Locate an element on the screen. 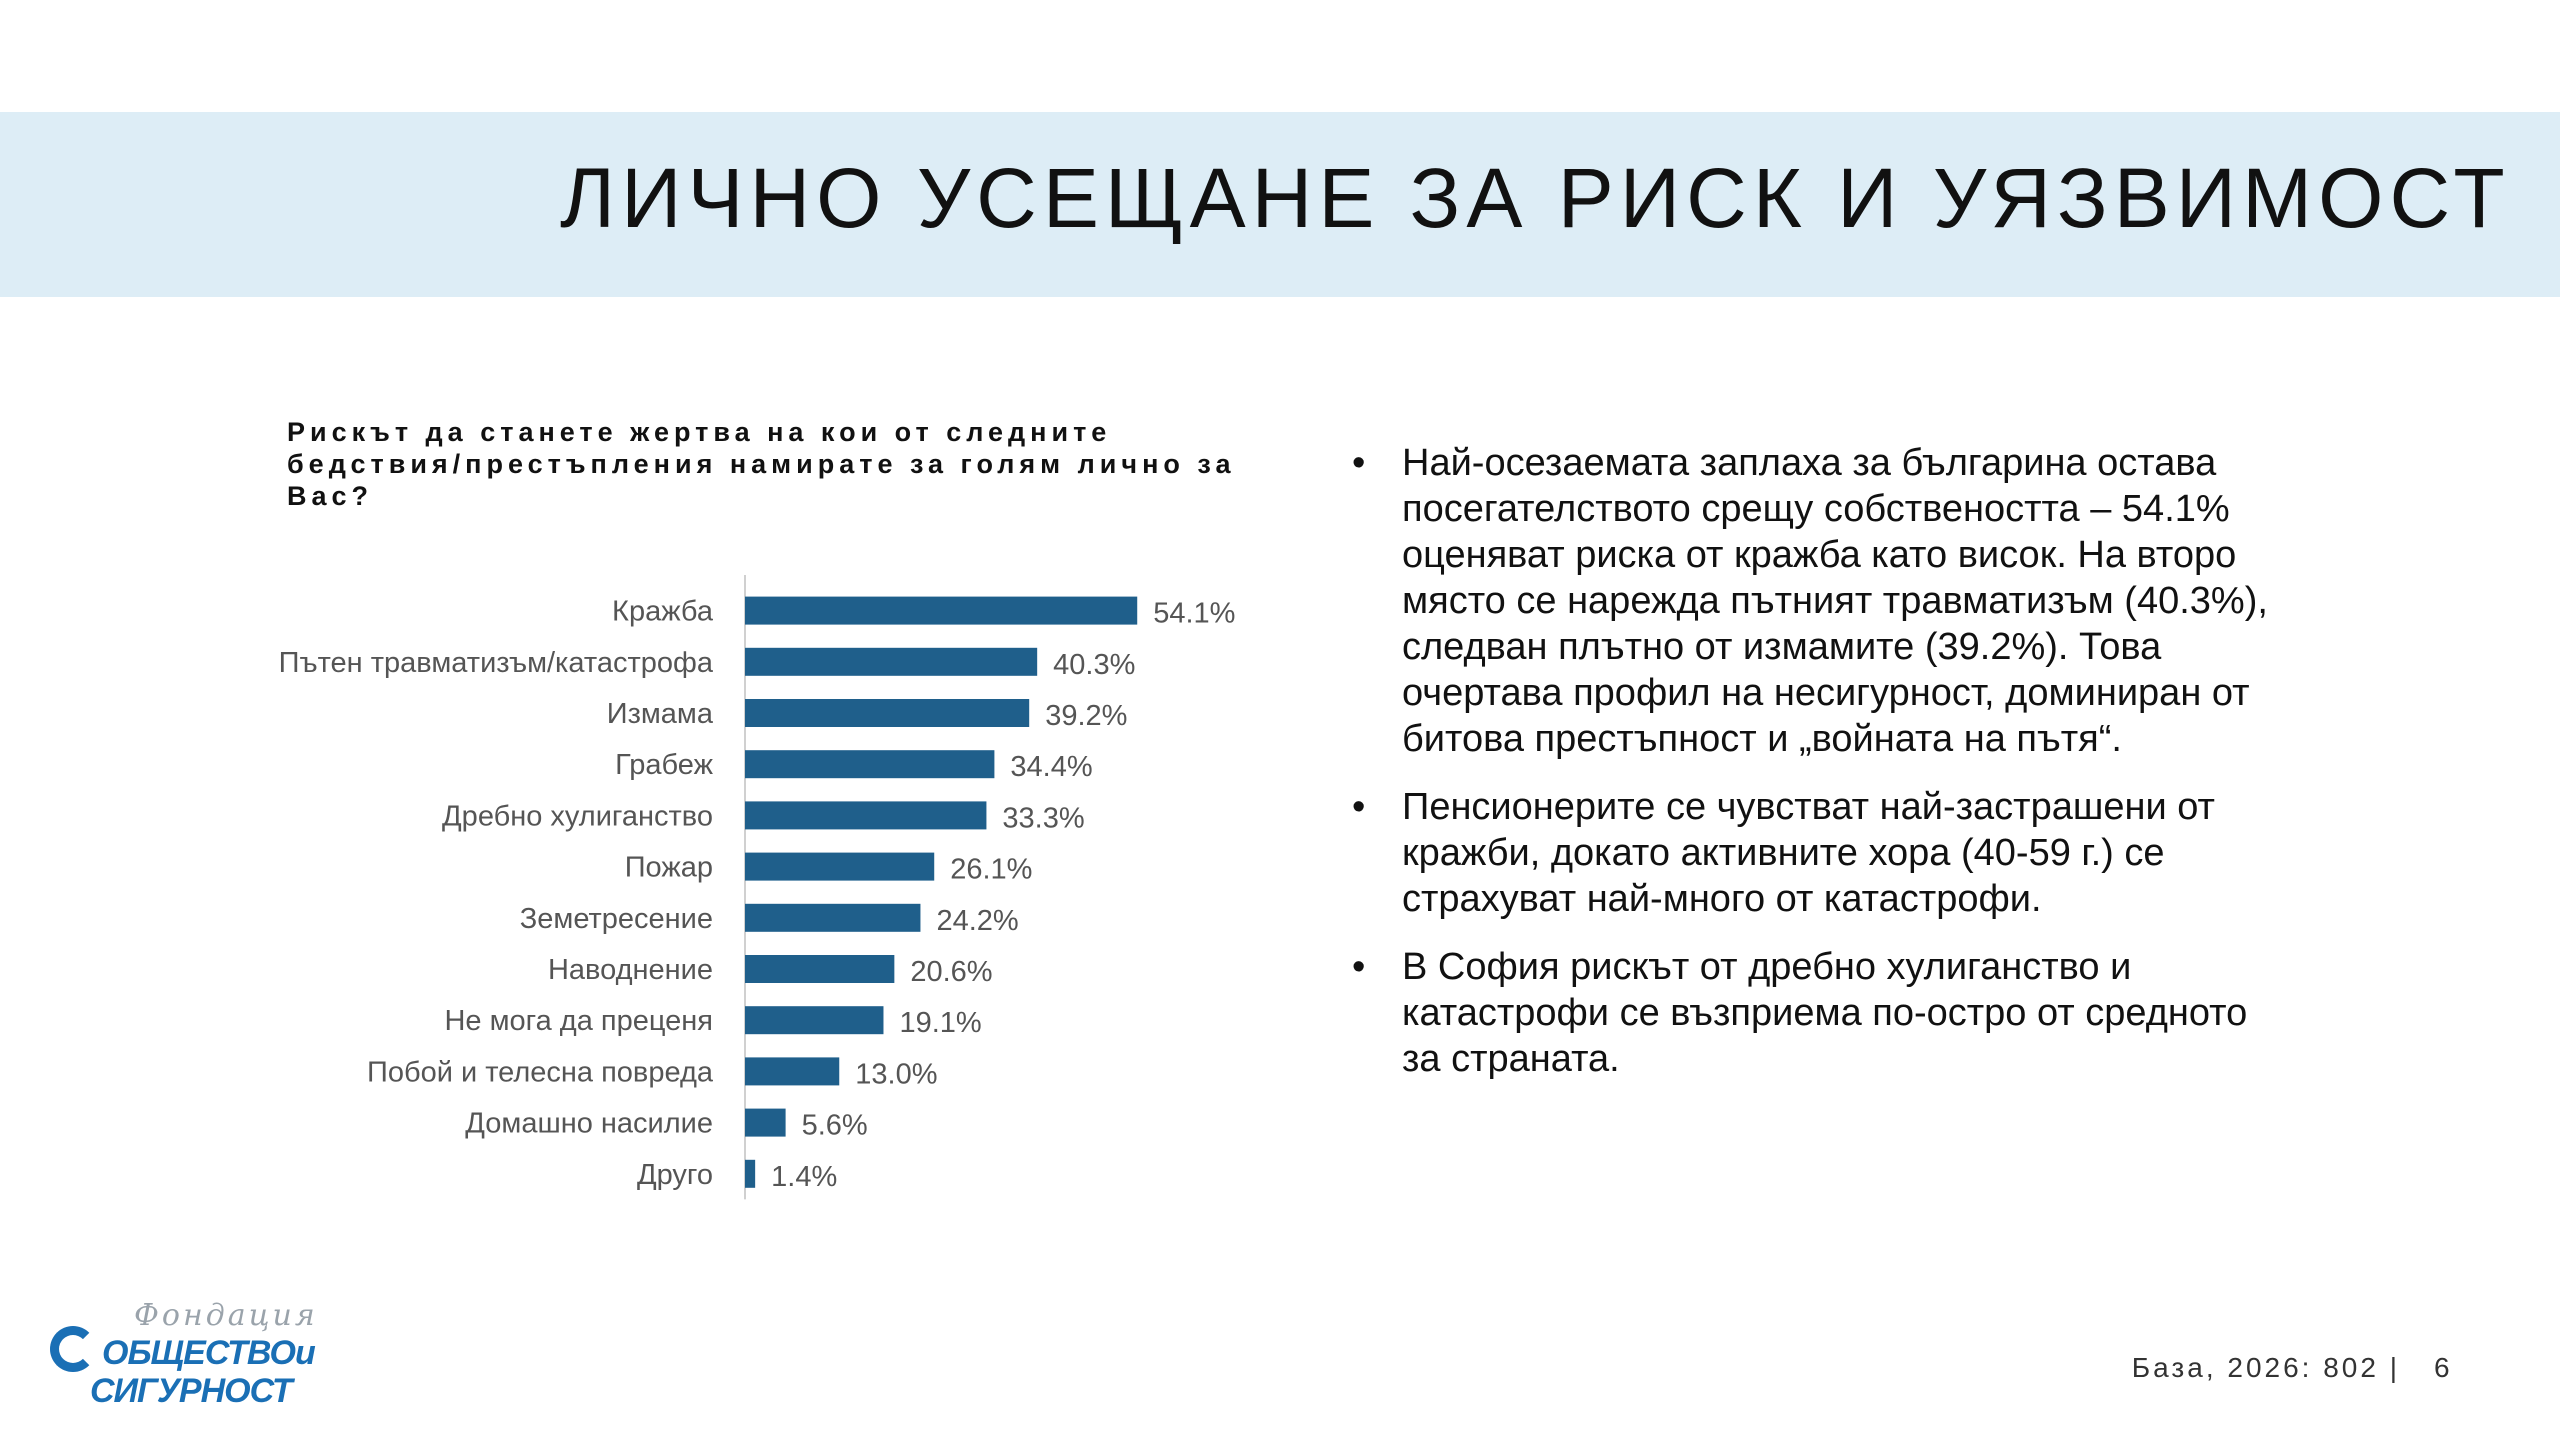 Image resolution: width=2560 pixels, height=1440 pixels. category-label: Друго is located at coordinates (675, 1175).